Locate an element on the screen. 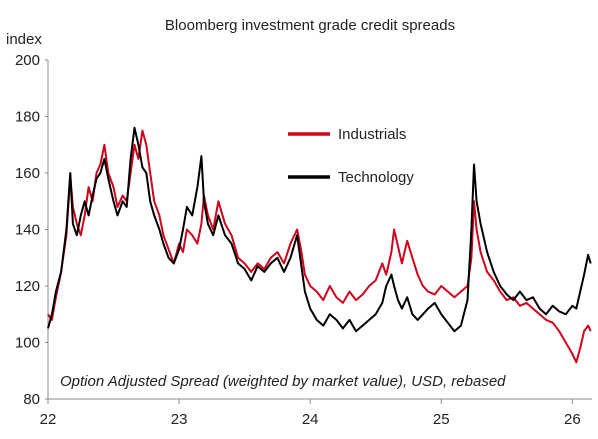 The width and height of the screenshot is (598, 439). y-axis-ticks: 200 180 160 140 120 100 80 is located at coordinates (31, 230).